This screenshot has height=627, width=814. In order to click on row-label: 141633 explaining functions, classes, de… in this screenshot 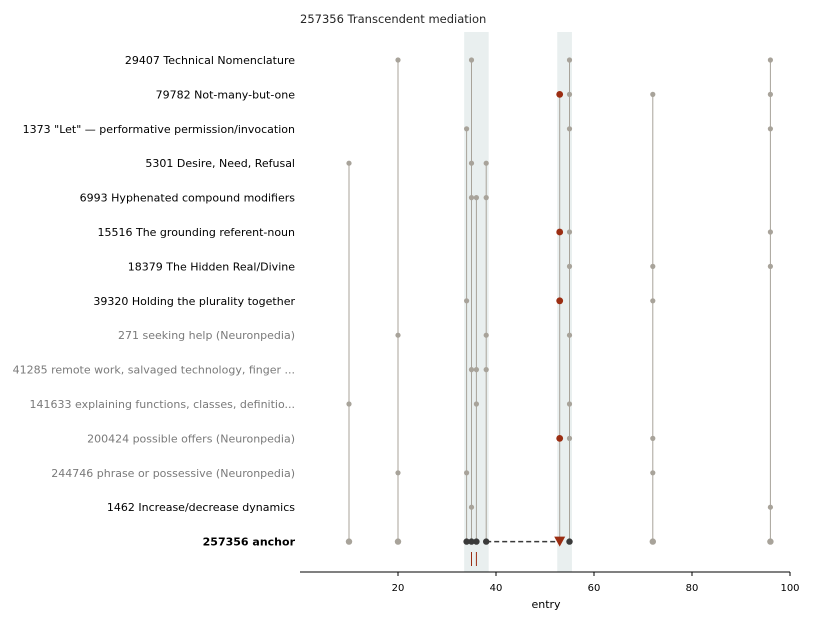, I will do `click(162, 404)`.